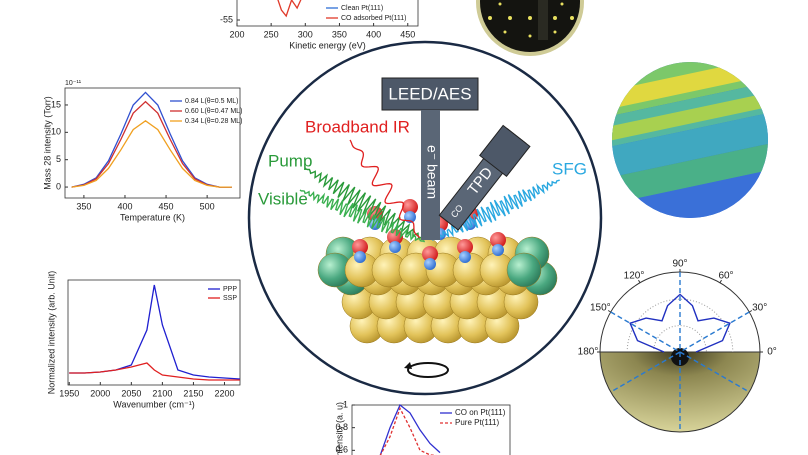  Describe the element at coordinates (47, 143) in the screenshot. I see `y-axis-label: Mass 28 intensity (Torr)` at that location.